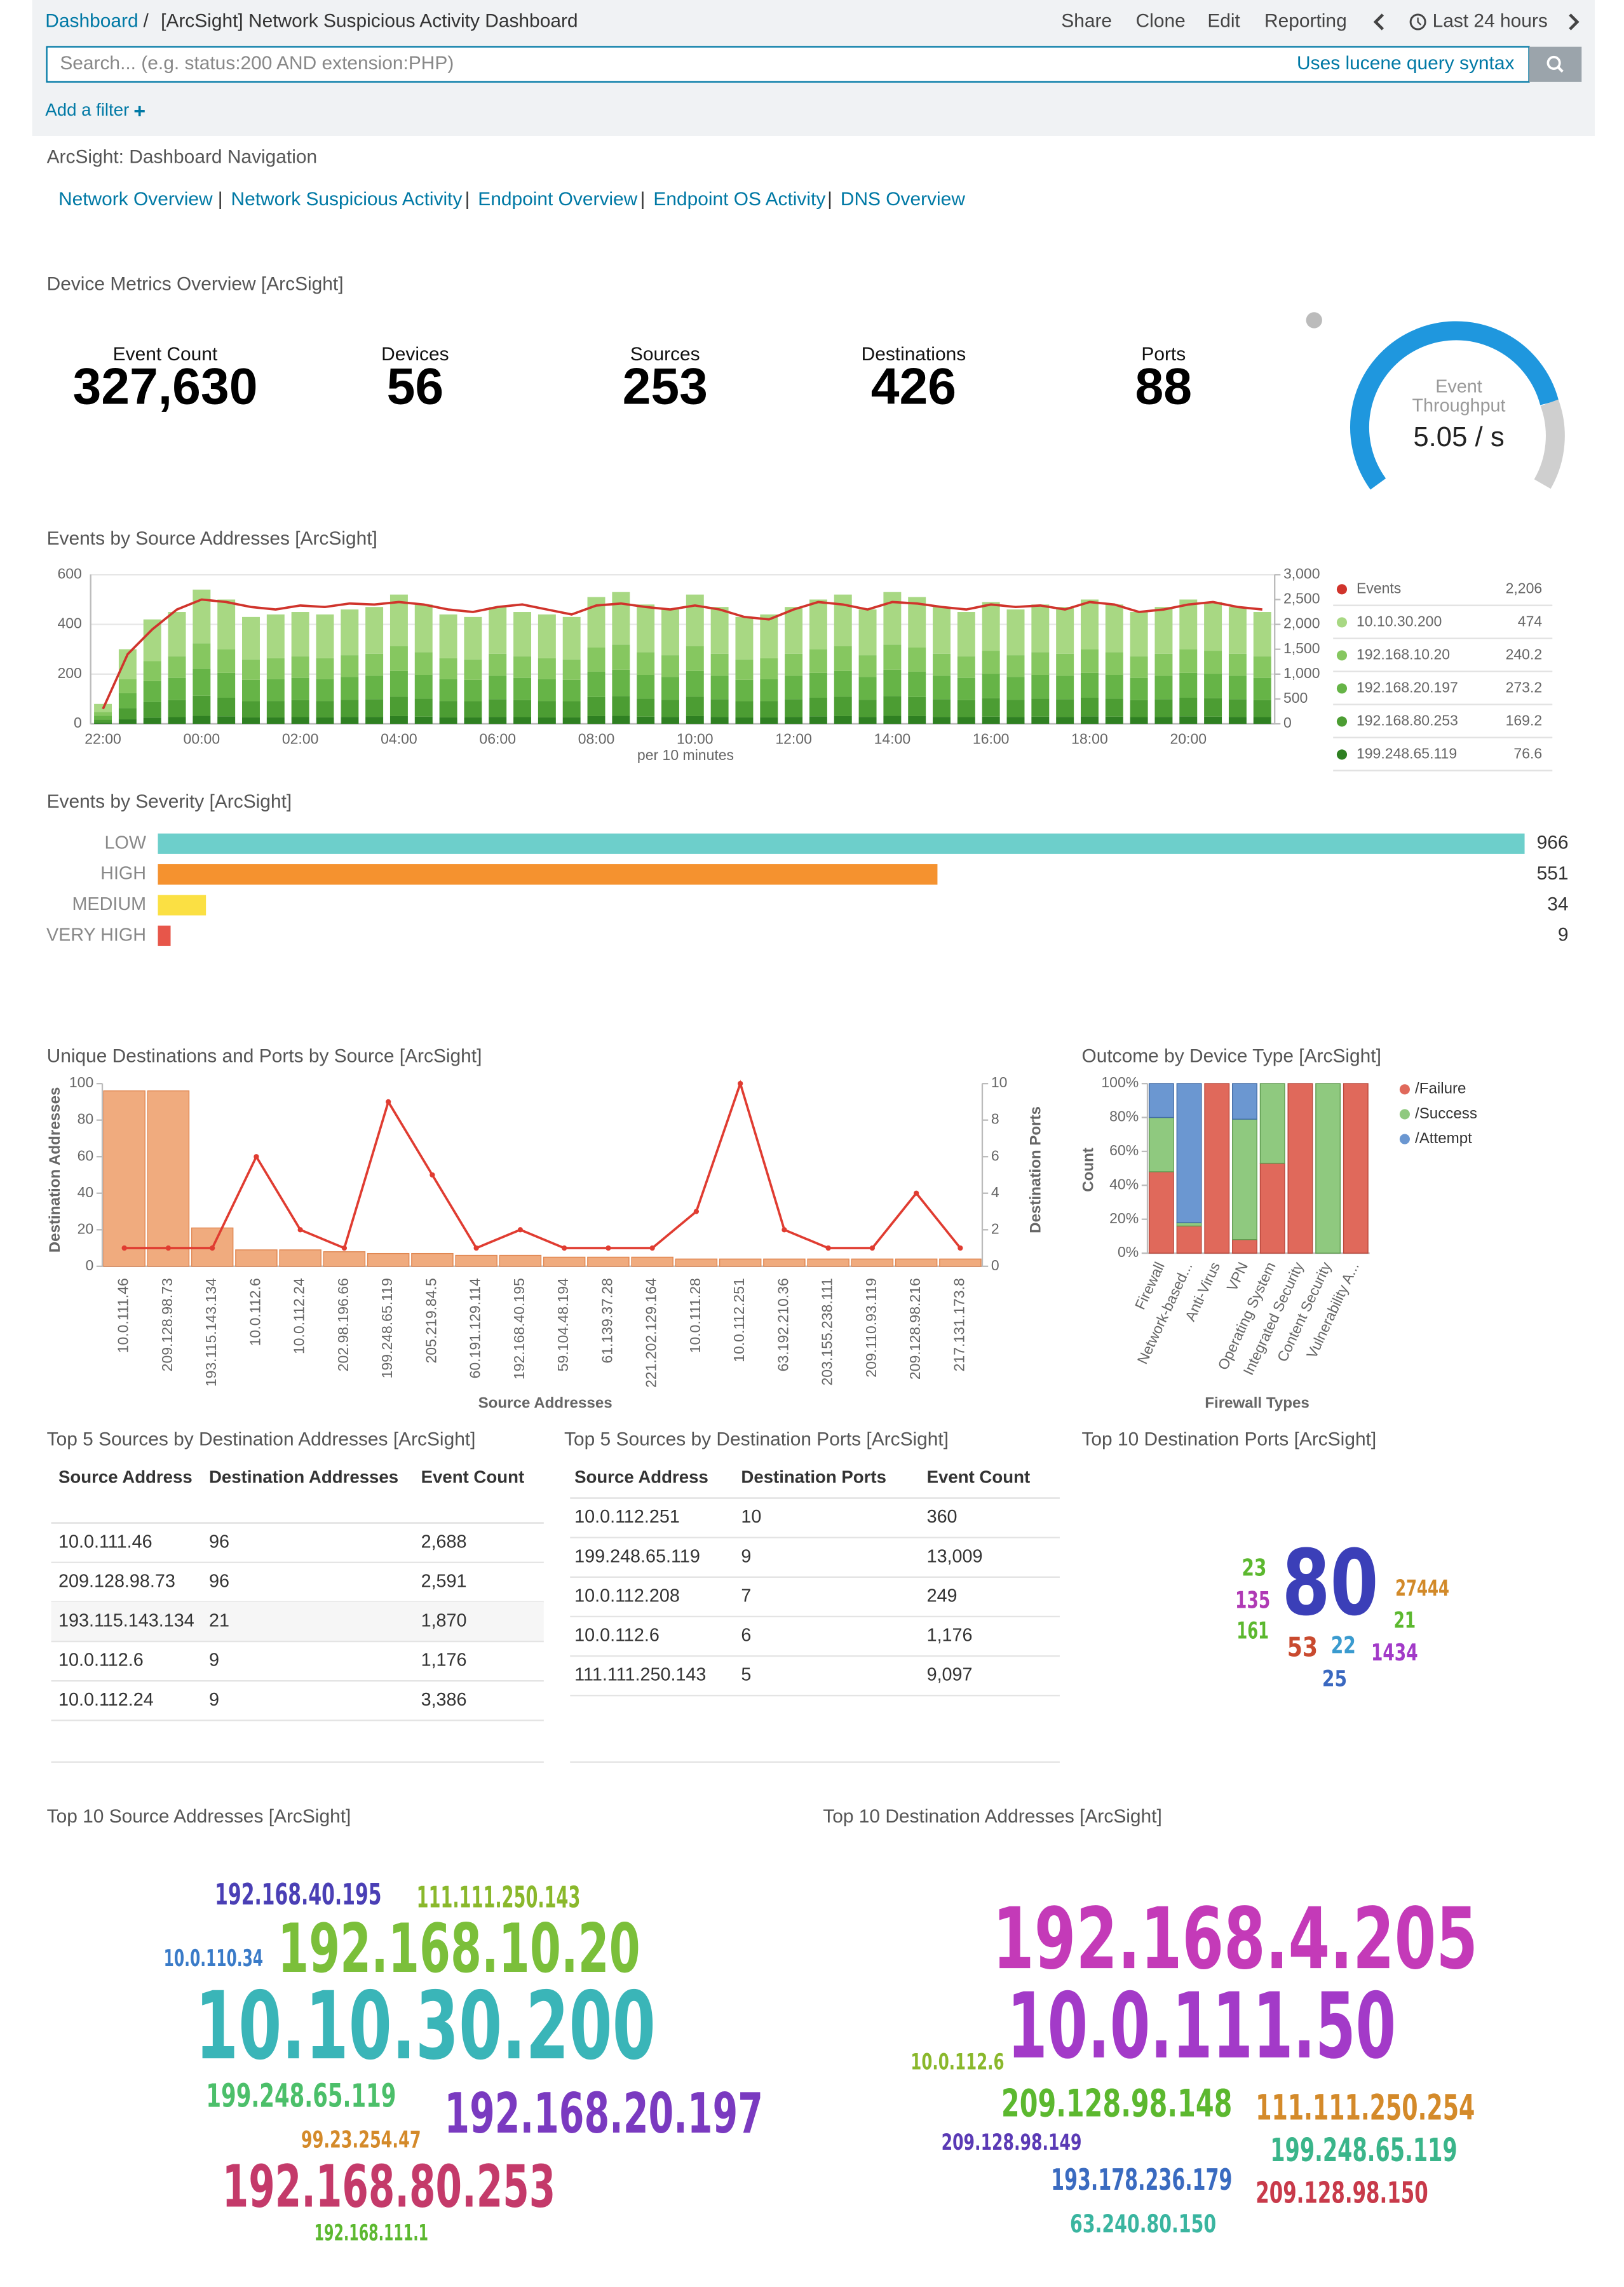  What do you see at coordinates (1553, 873) in the screenshot?
I see `value-label: 551` at bounding box center [1553, 873].